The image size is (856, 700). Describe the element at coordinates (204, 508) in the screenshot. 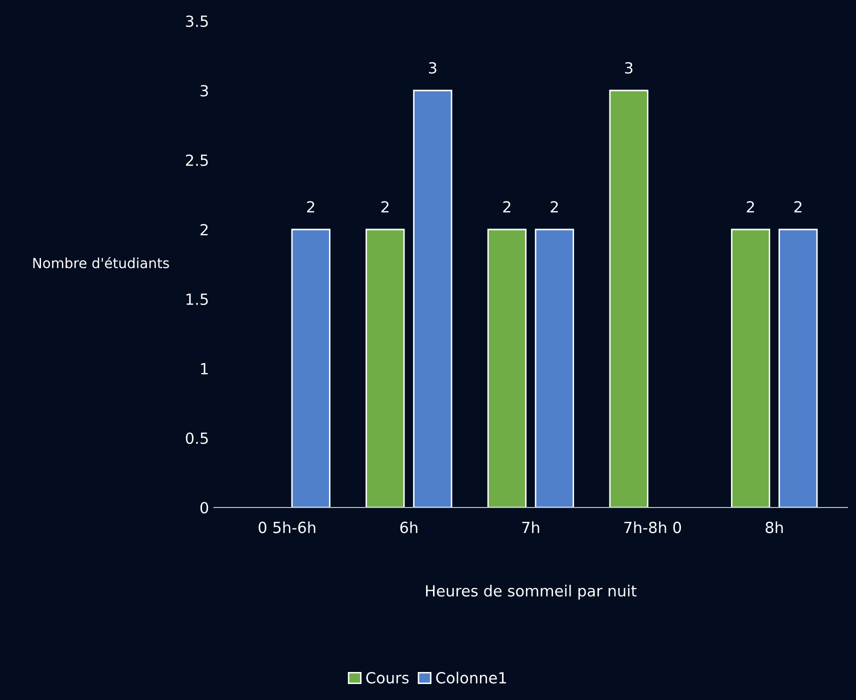

I see `y-tick-label: 0` at that location.